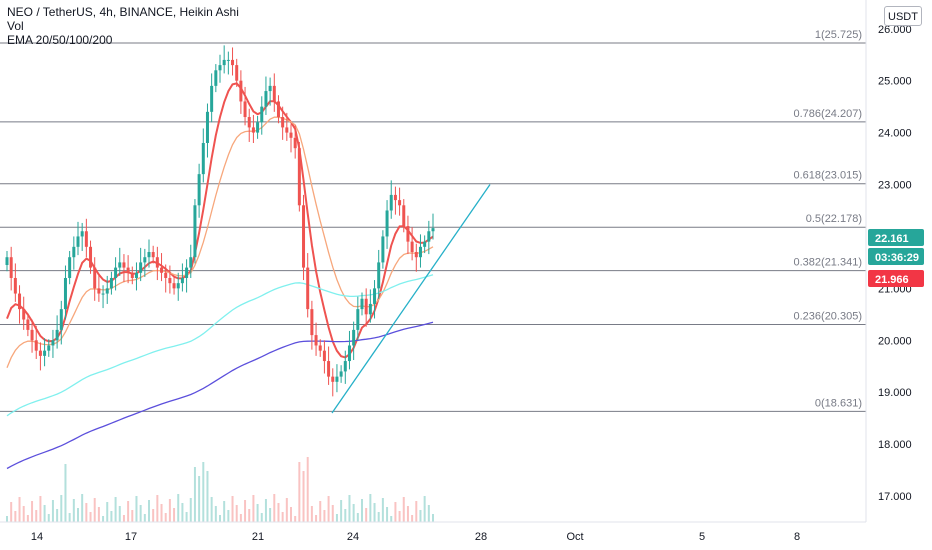  What do you see at coordinates (15, 26) in the screenshot?
I see `volume-indicator-label: Vol` at bounding box center [15, 26].